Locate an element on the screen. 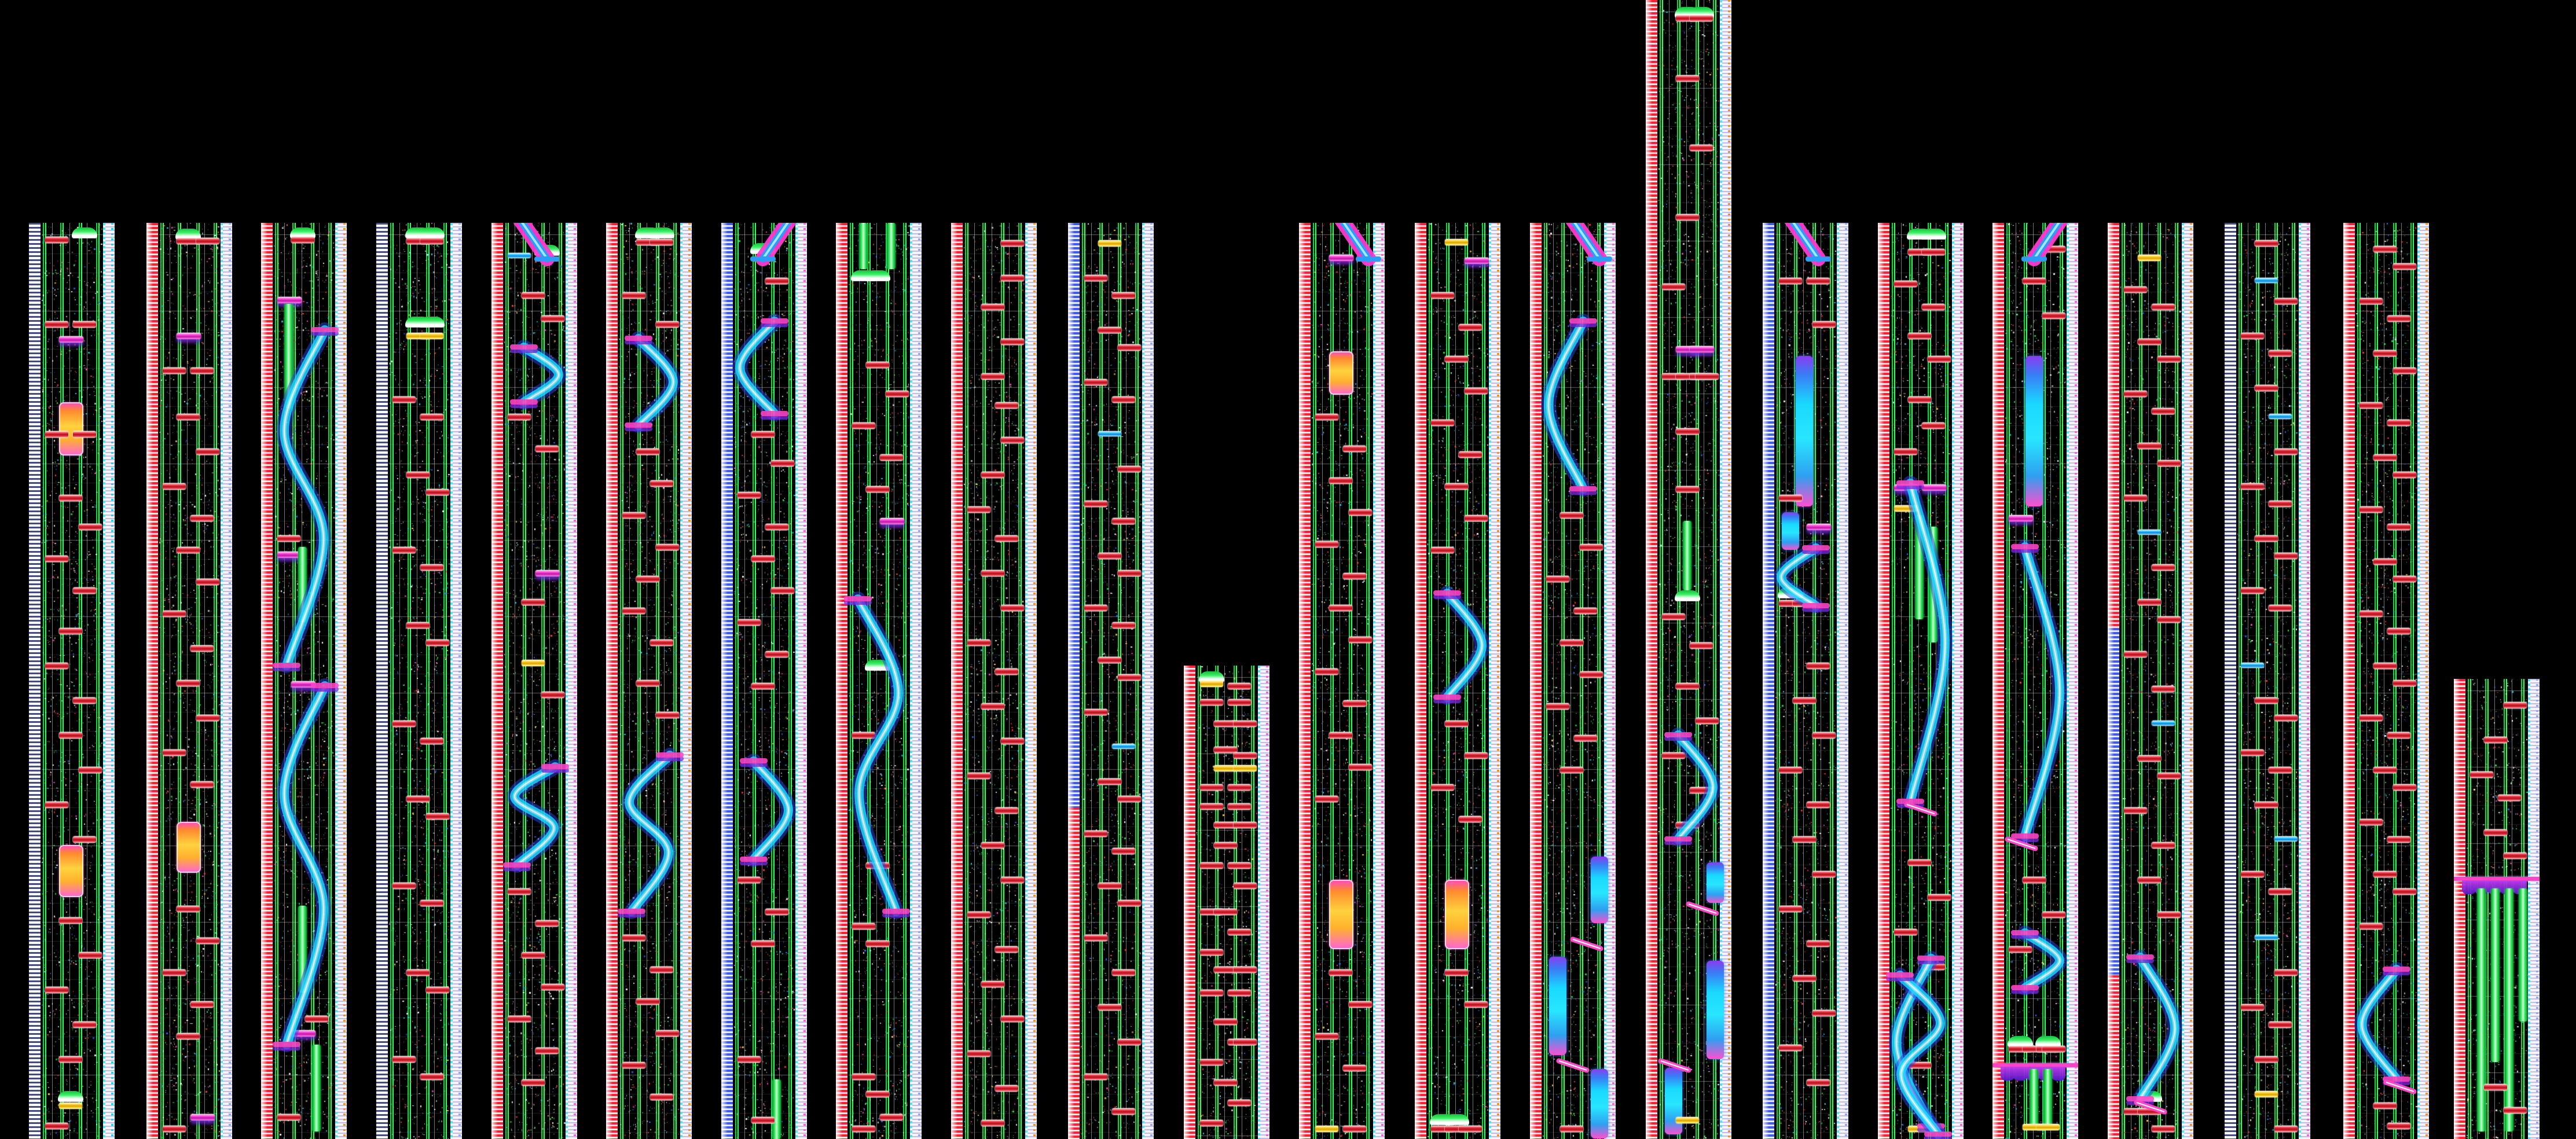 This screenshot has width=2576, height=1139. laser-arc-bulge-left is located at coordinates (1801, 577).